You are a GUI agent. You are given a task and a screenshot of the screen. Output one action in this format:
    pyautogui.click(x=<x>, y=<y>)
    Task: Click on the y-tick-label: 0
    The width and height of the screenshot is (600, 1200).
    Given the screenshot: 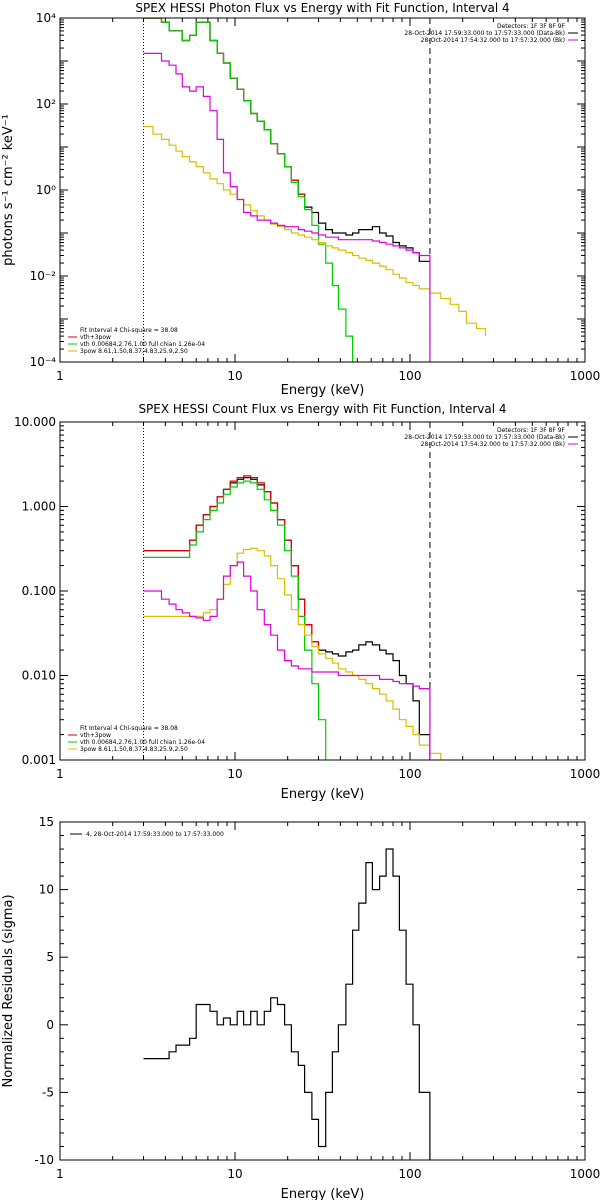 What is the action you would take?
    pyautogui.click(x=50, y=1025)
    